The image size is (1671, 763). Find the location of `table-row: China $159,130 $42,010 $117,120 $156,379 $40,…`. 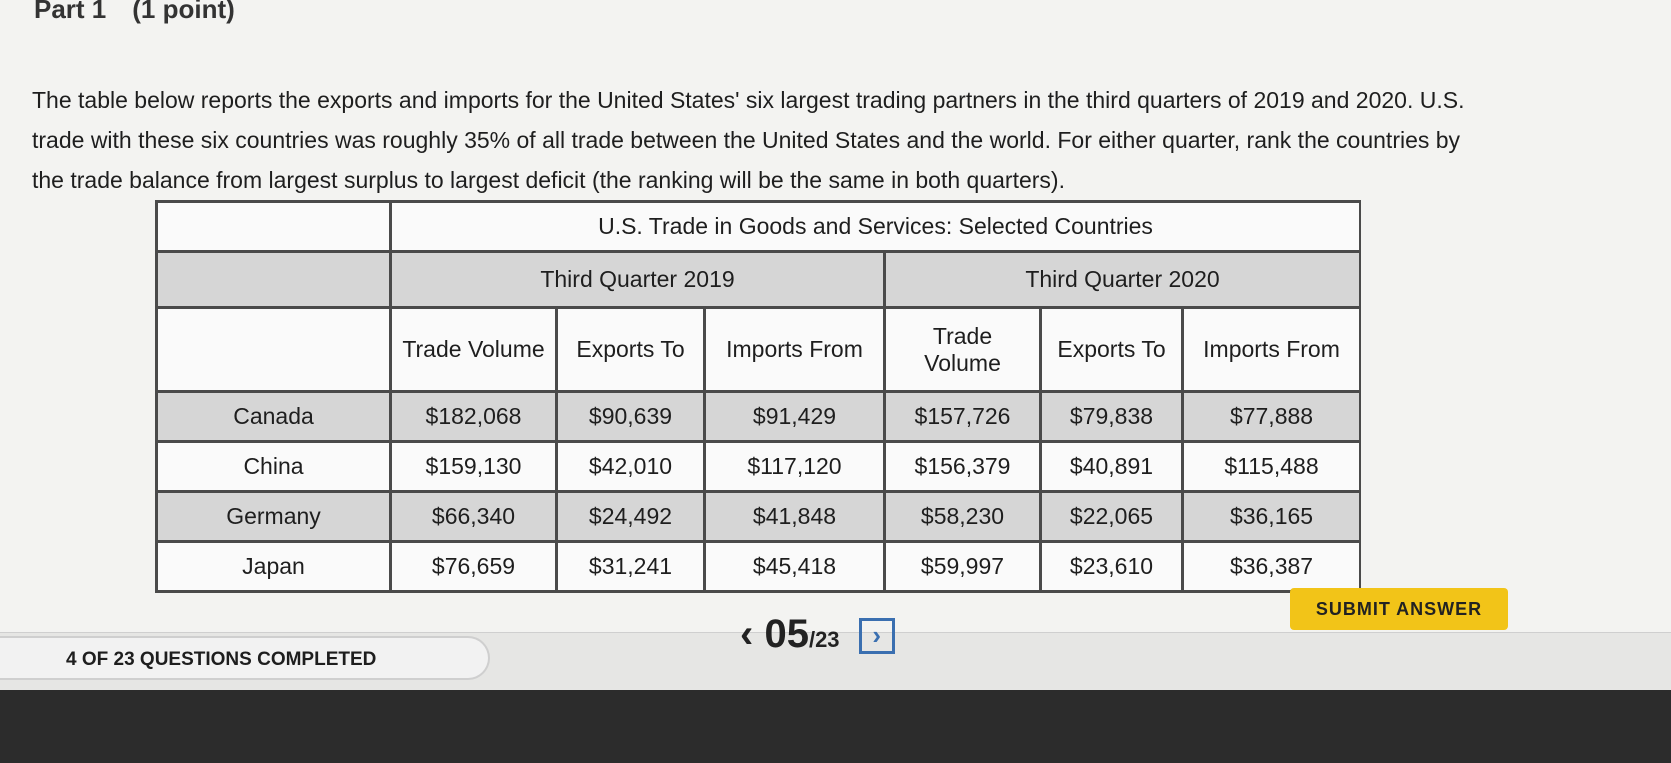

table-row: China $159,130 $42,010 $117,120 $156,379 $40,… is located at coordinates (758, 466).